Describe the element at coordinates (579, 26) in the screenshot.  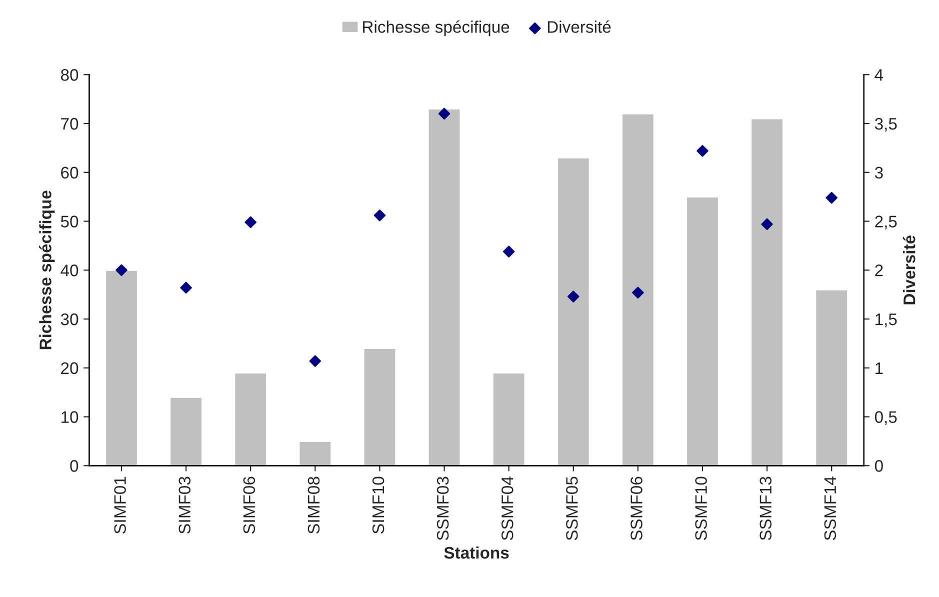
I see `legend-label: Diversité` at that location.